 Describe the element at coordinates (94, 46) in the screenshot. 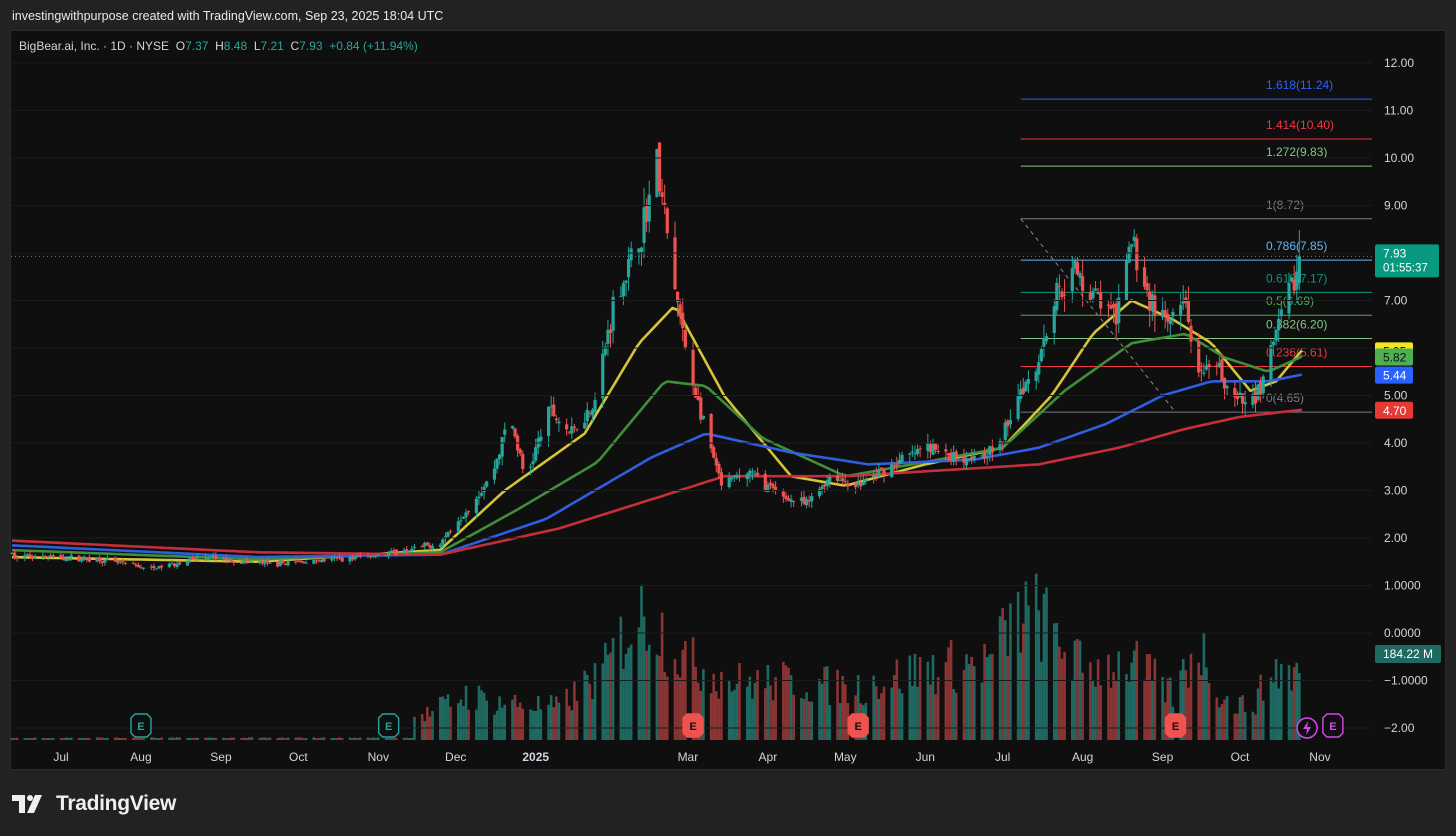

I see `legend-symbol: BigBear.ai, Inc. · 1D · NYSE` at that location.